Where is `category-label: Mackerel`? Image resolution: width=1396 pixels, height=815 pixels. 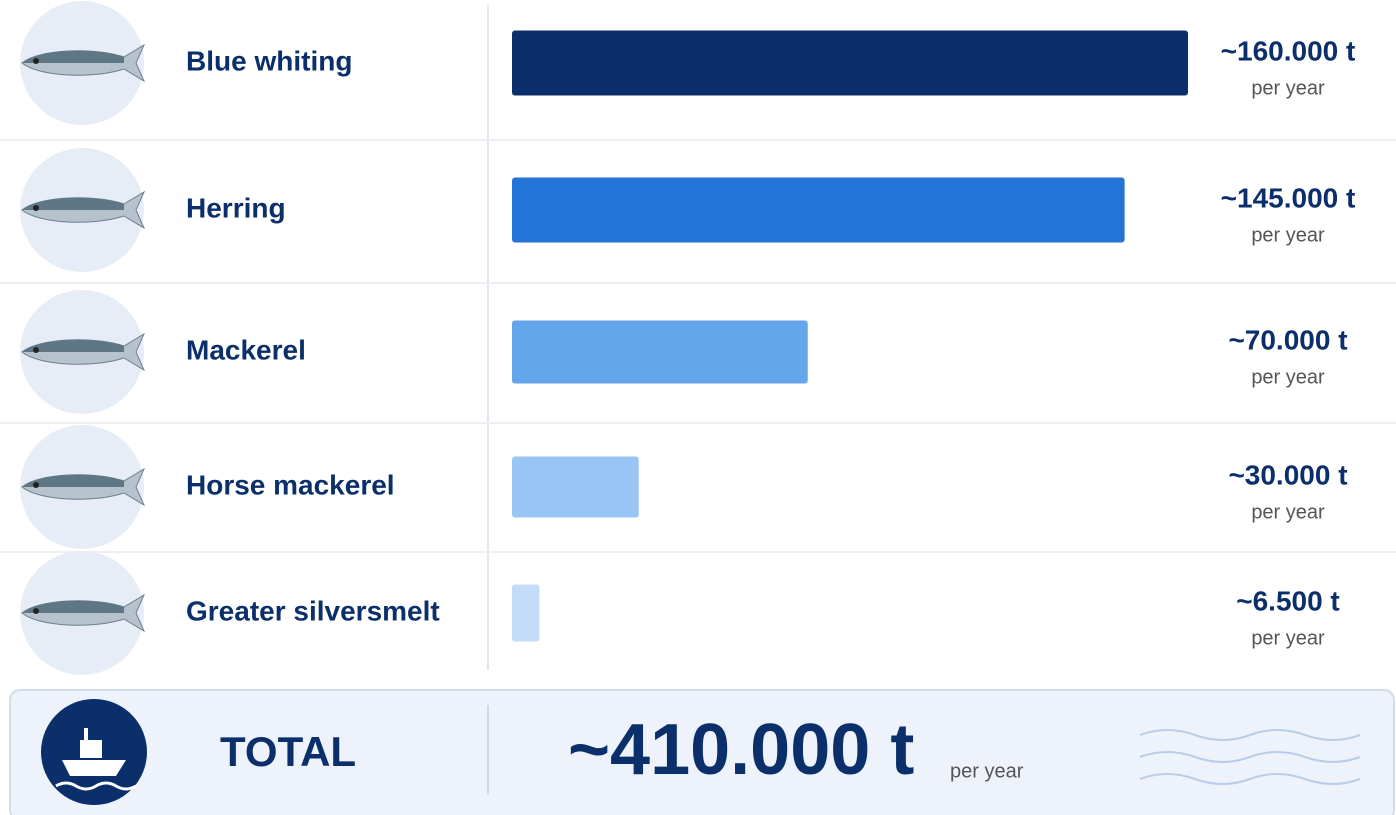
category-label: Mackerel is located at coordinates (246, 349).